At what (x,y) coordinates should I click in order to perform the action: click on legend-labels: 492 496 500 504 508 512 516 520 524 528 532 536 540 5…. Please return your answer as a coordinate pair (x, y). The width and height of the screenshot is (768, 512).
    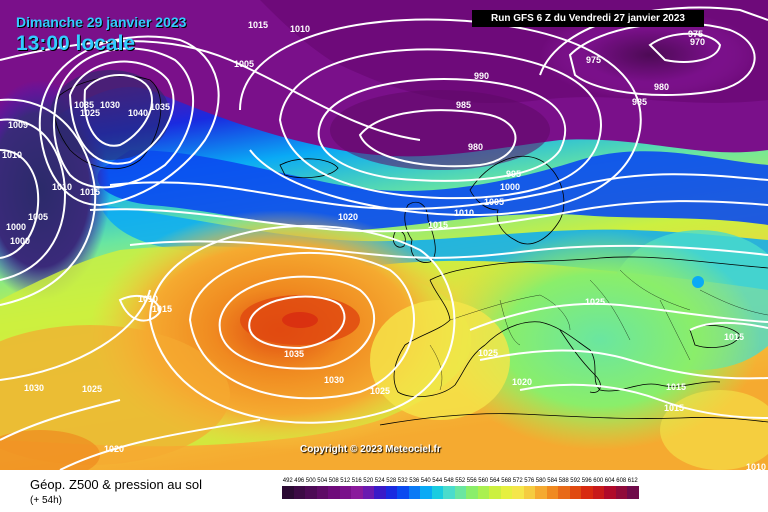
    Looking at the image, I should click on (460, 481).